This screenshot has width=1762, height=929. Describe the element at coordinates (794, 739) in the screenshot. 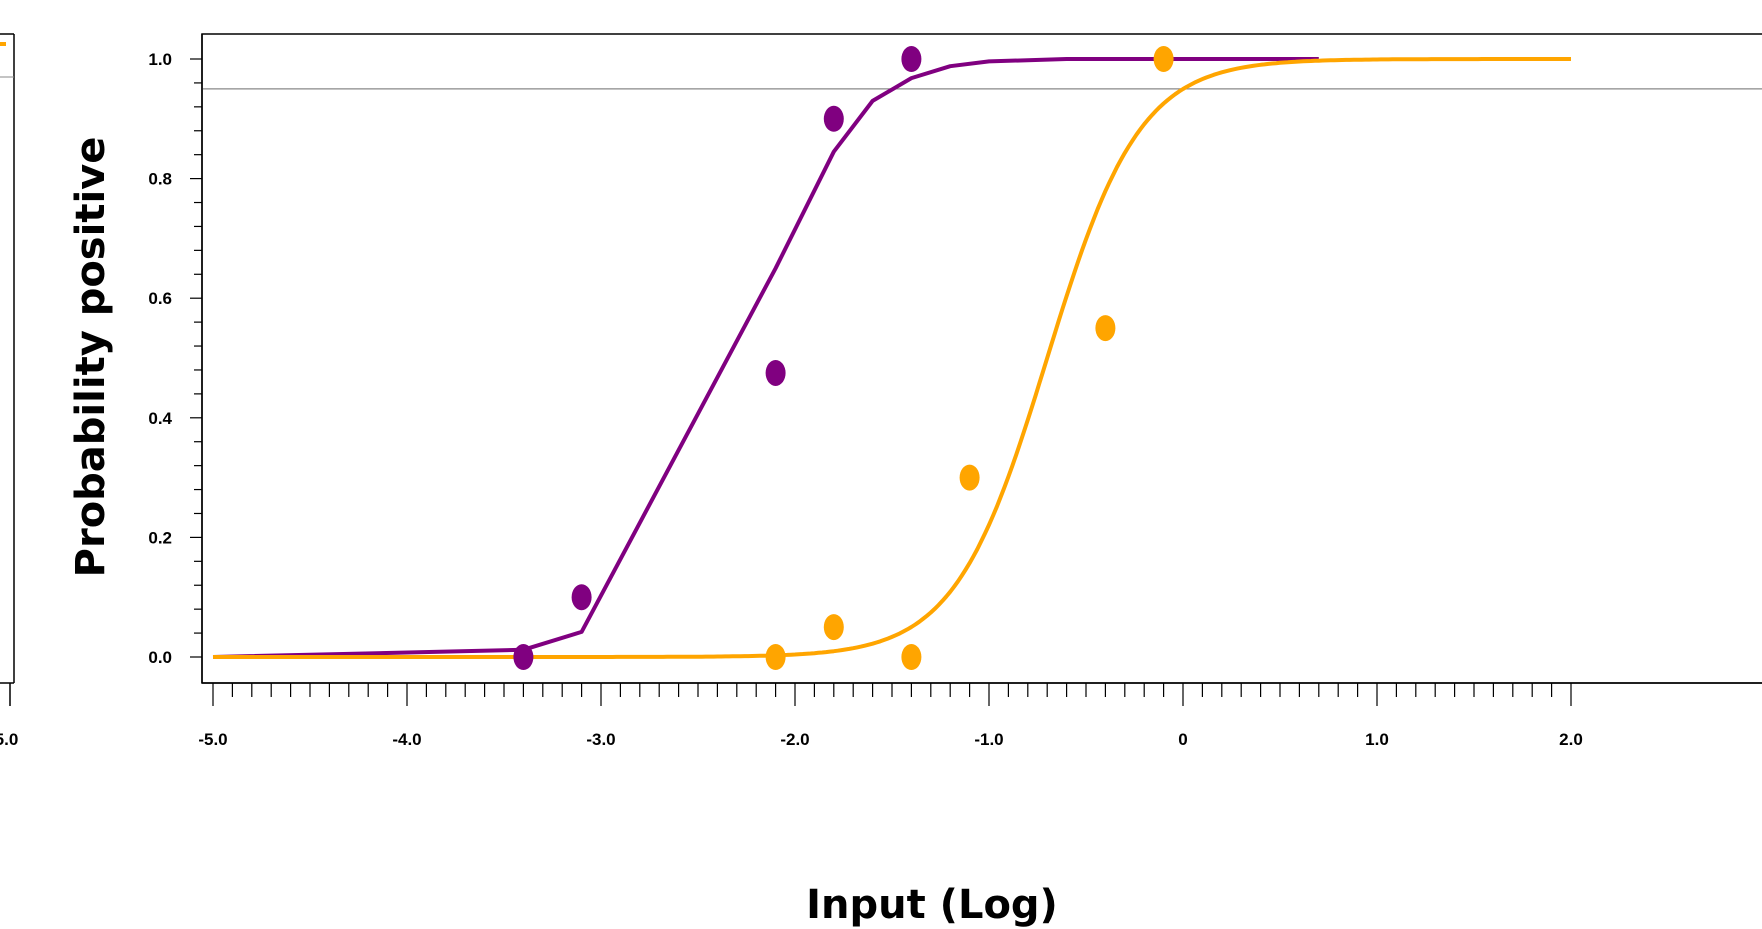

I see `x-tick-label: -2.0` at that location.